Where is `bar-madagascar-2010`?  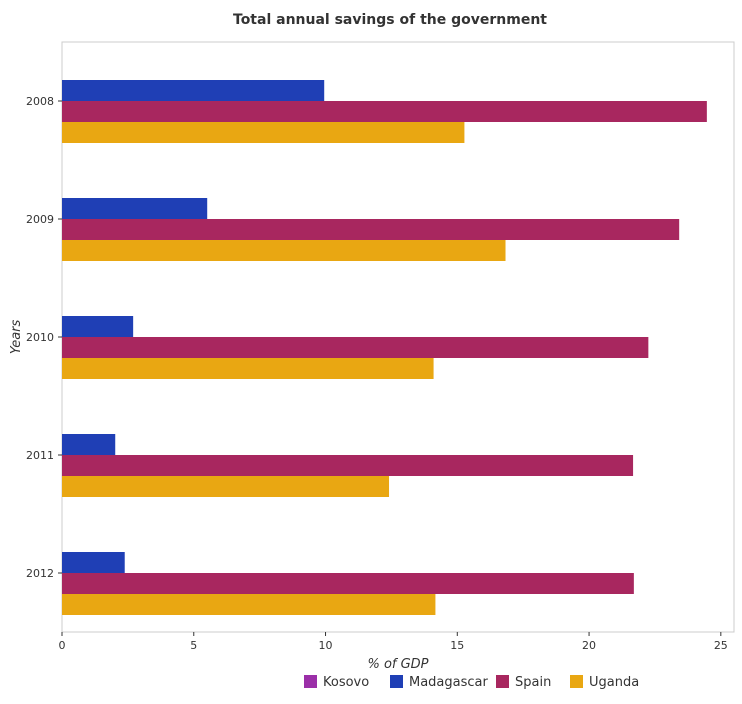
bar-madagascar-2010 is located at coordinates (98, 326).